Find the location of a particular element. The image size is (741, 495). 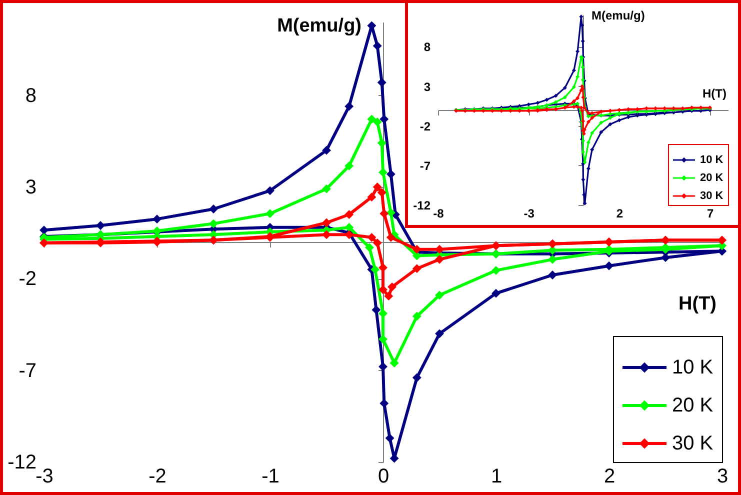

x-tick-label: 7 is located at coordinates (710, 213).